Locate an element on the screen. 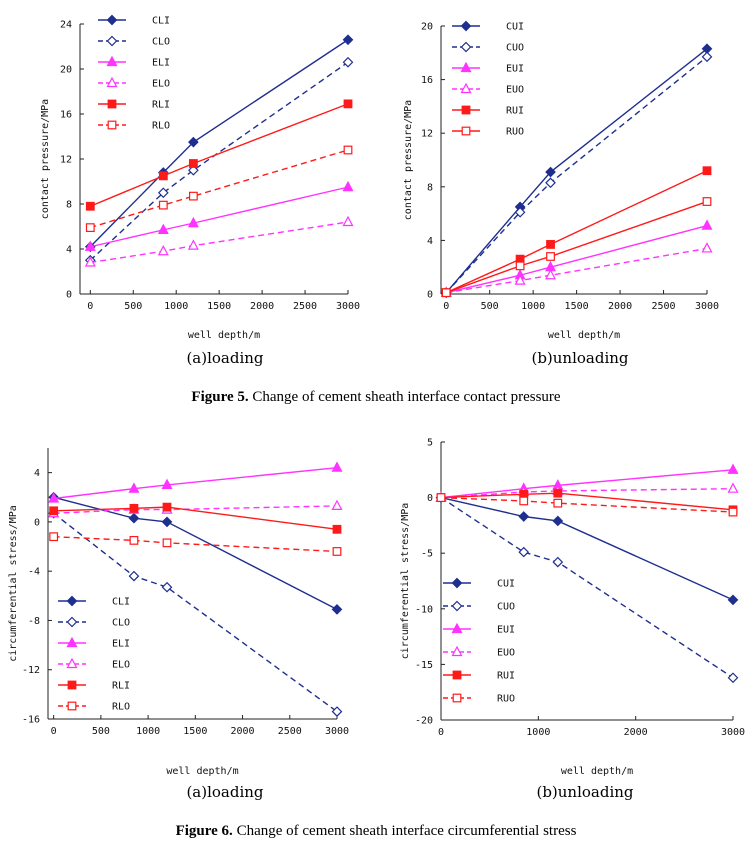 The image size is (752, 843). series-euo is located at coordinates (587, 492).